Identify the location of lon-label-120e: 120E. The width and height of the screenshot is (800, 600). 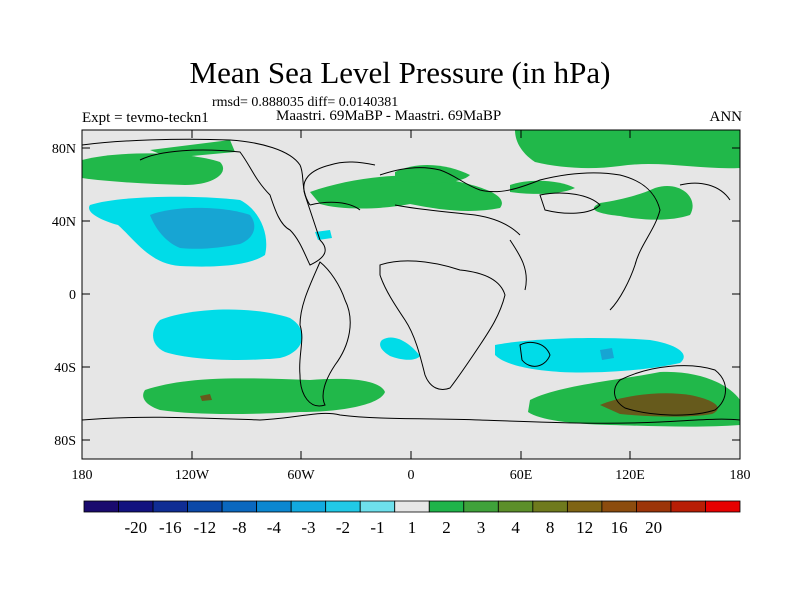
(630, 475).